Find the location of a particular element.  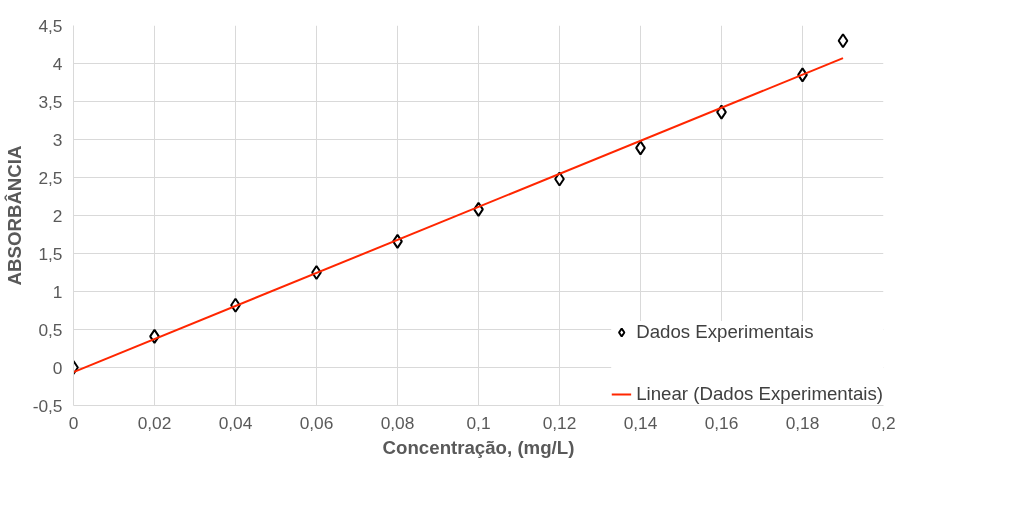

y-tick-label: 4 is located at coordinates (57, 63).